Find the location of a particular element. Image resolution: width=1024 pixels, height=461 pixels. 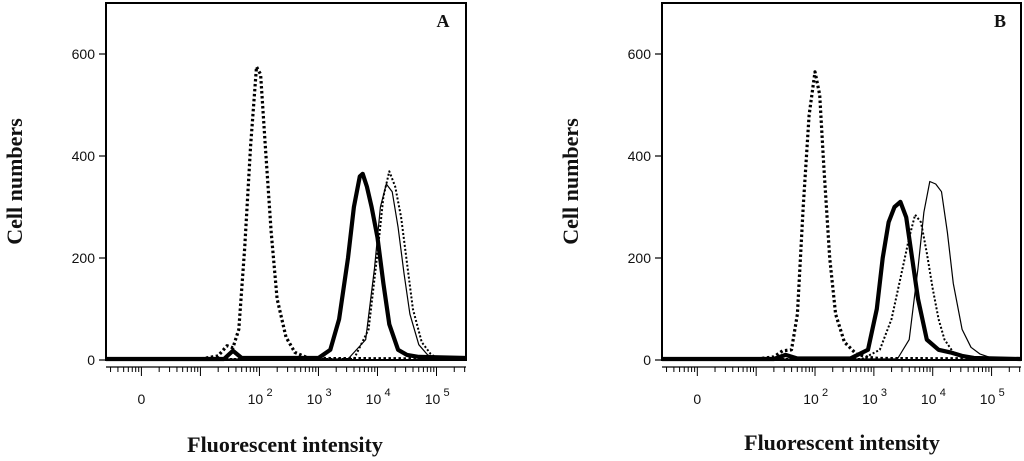

panel-b-y-tick-label: 400 is located at coordinates (640, 156).